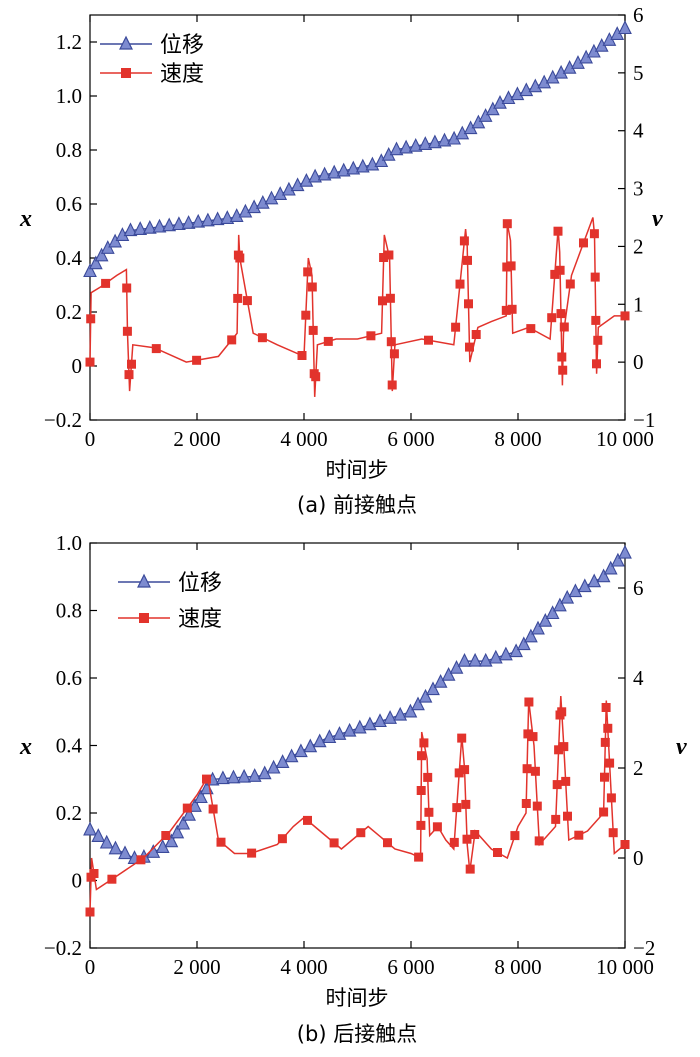 The image size is (700, 1057). Describe the element at coordinates (638, 588) in the screenshot. I see `chart-b-y2tick-label: 6` at that location.